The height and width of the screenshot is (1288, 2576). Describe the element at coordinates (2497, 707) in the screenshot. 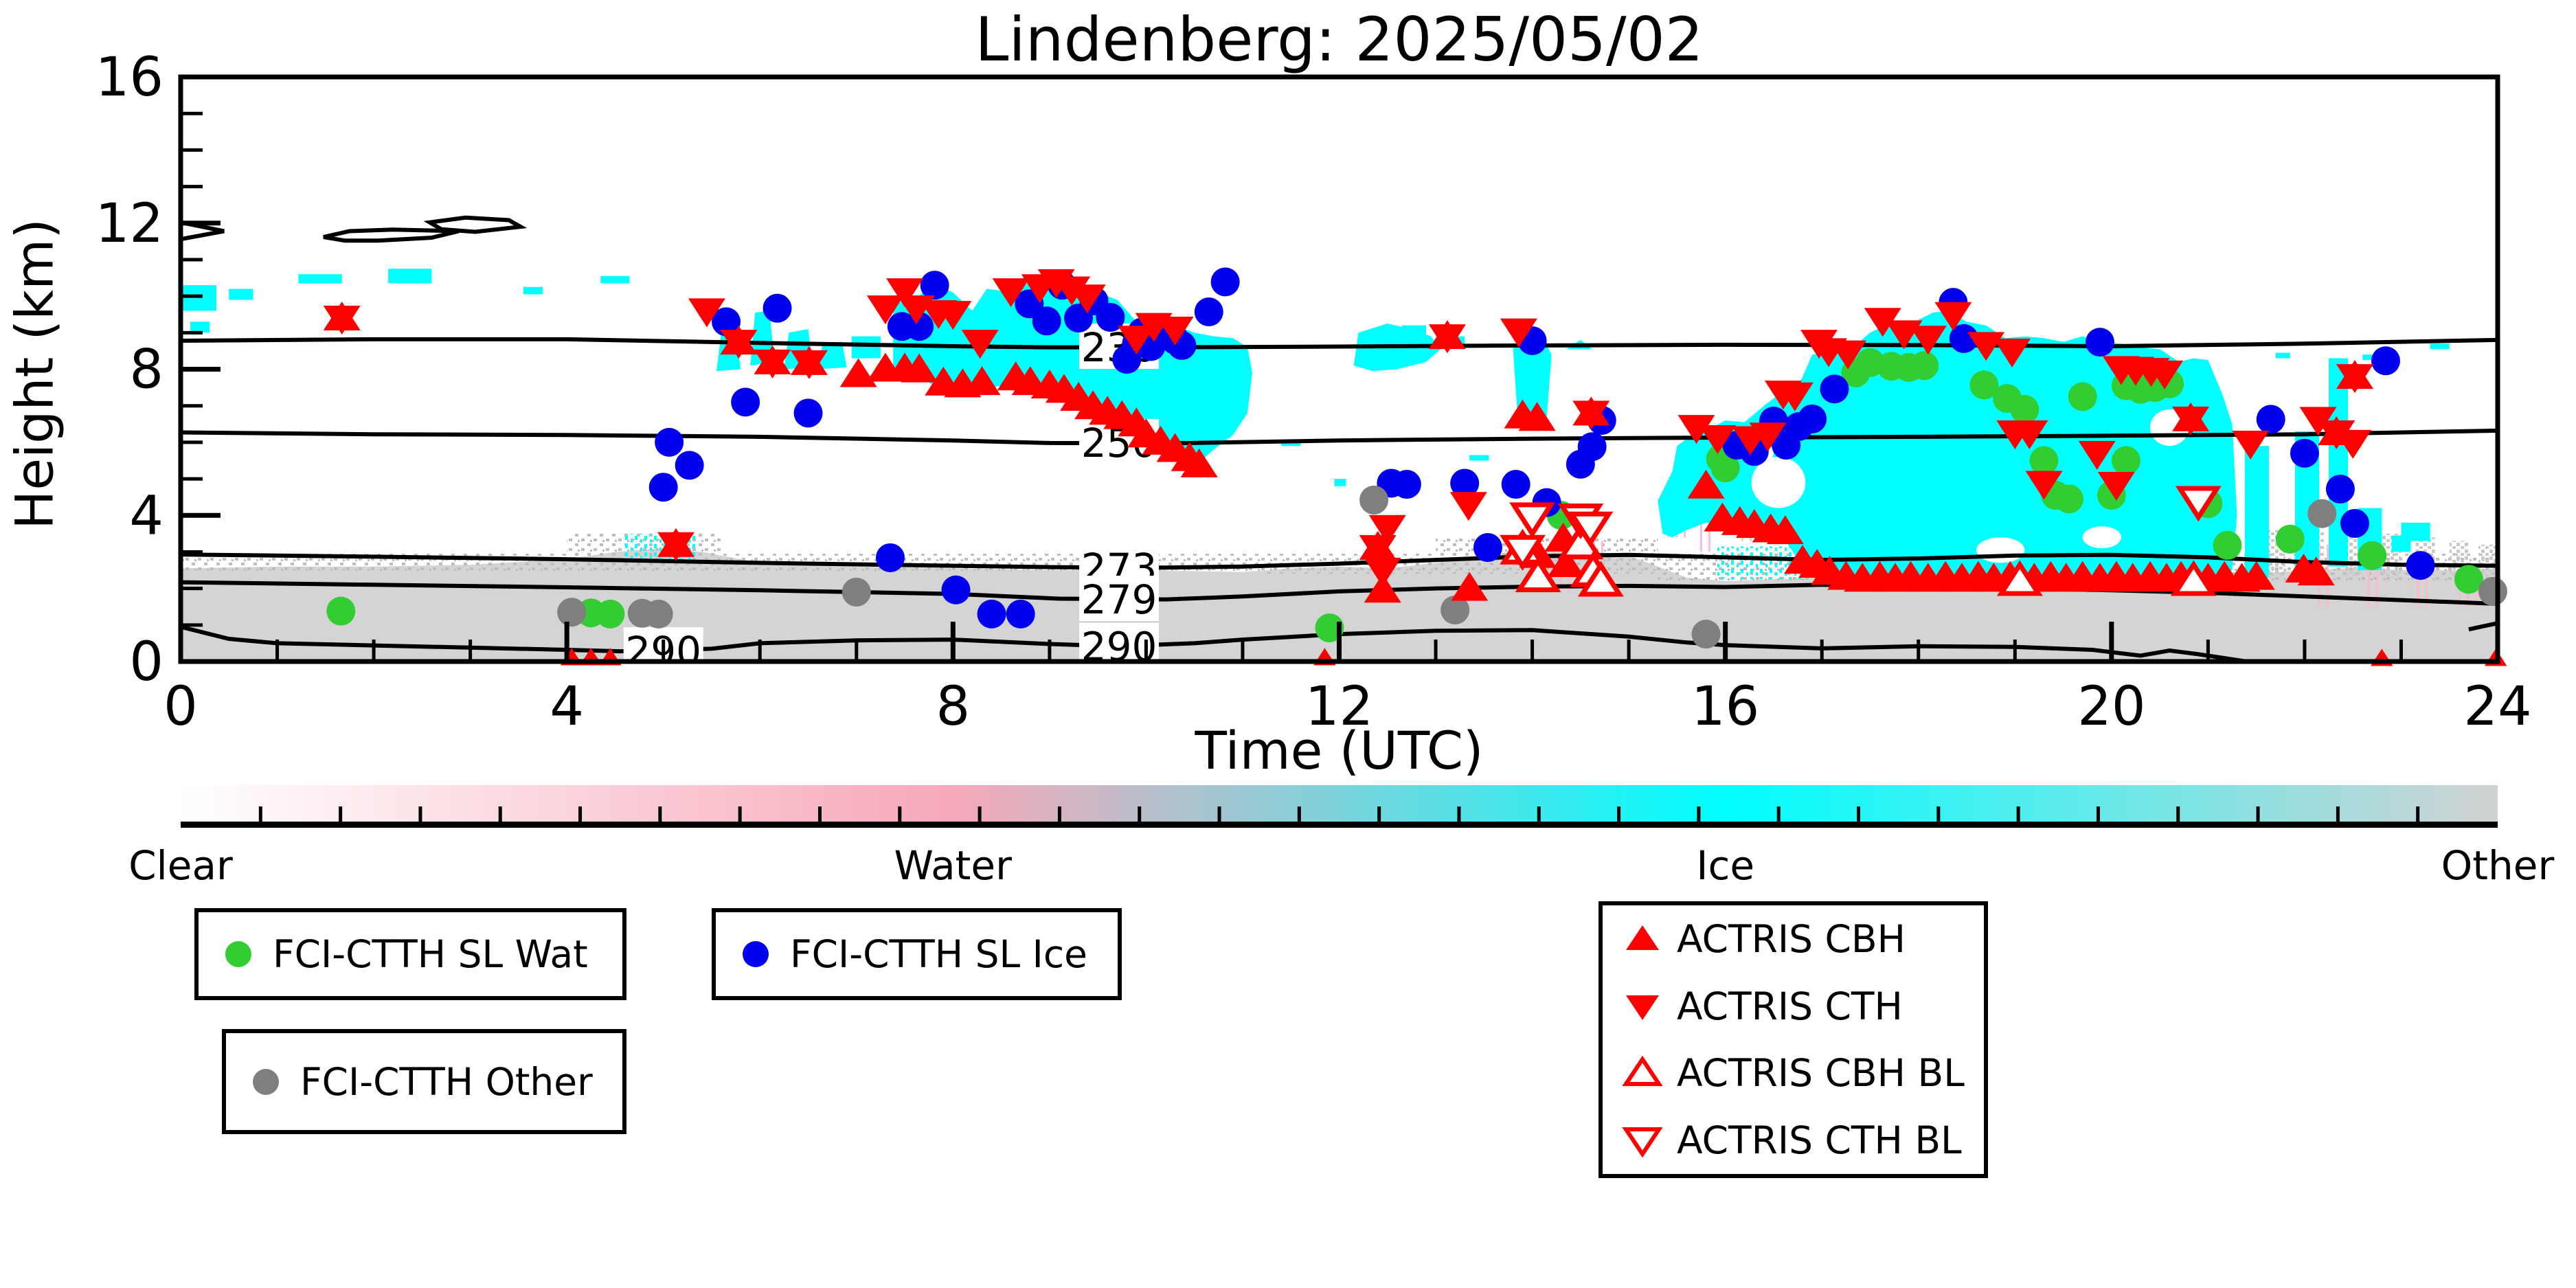

I see `svg-text: 24` at that location.